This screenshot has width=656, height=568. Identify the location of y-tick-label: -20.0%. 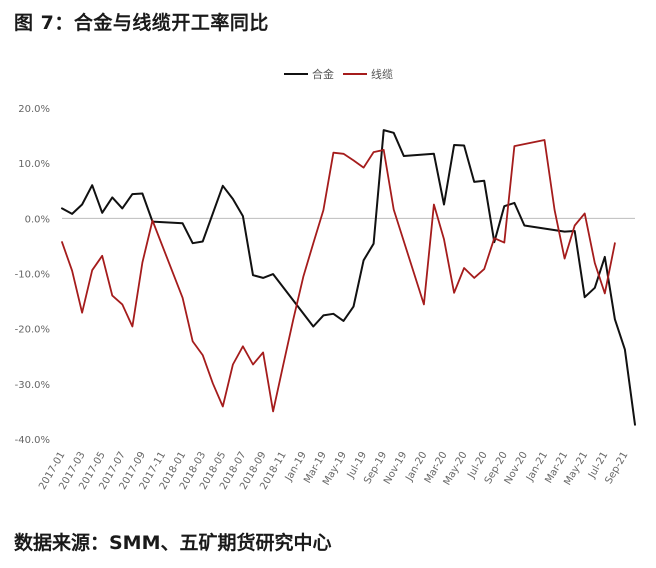
(32, 330).